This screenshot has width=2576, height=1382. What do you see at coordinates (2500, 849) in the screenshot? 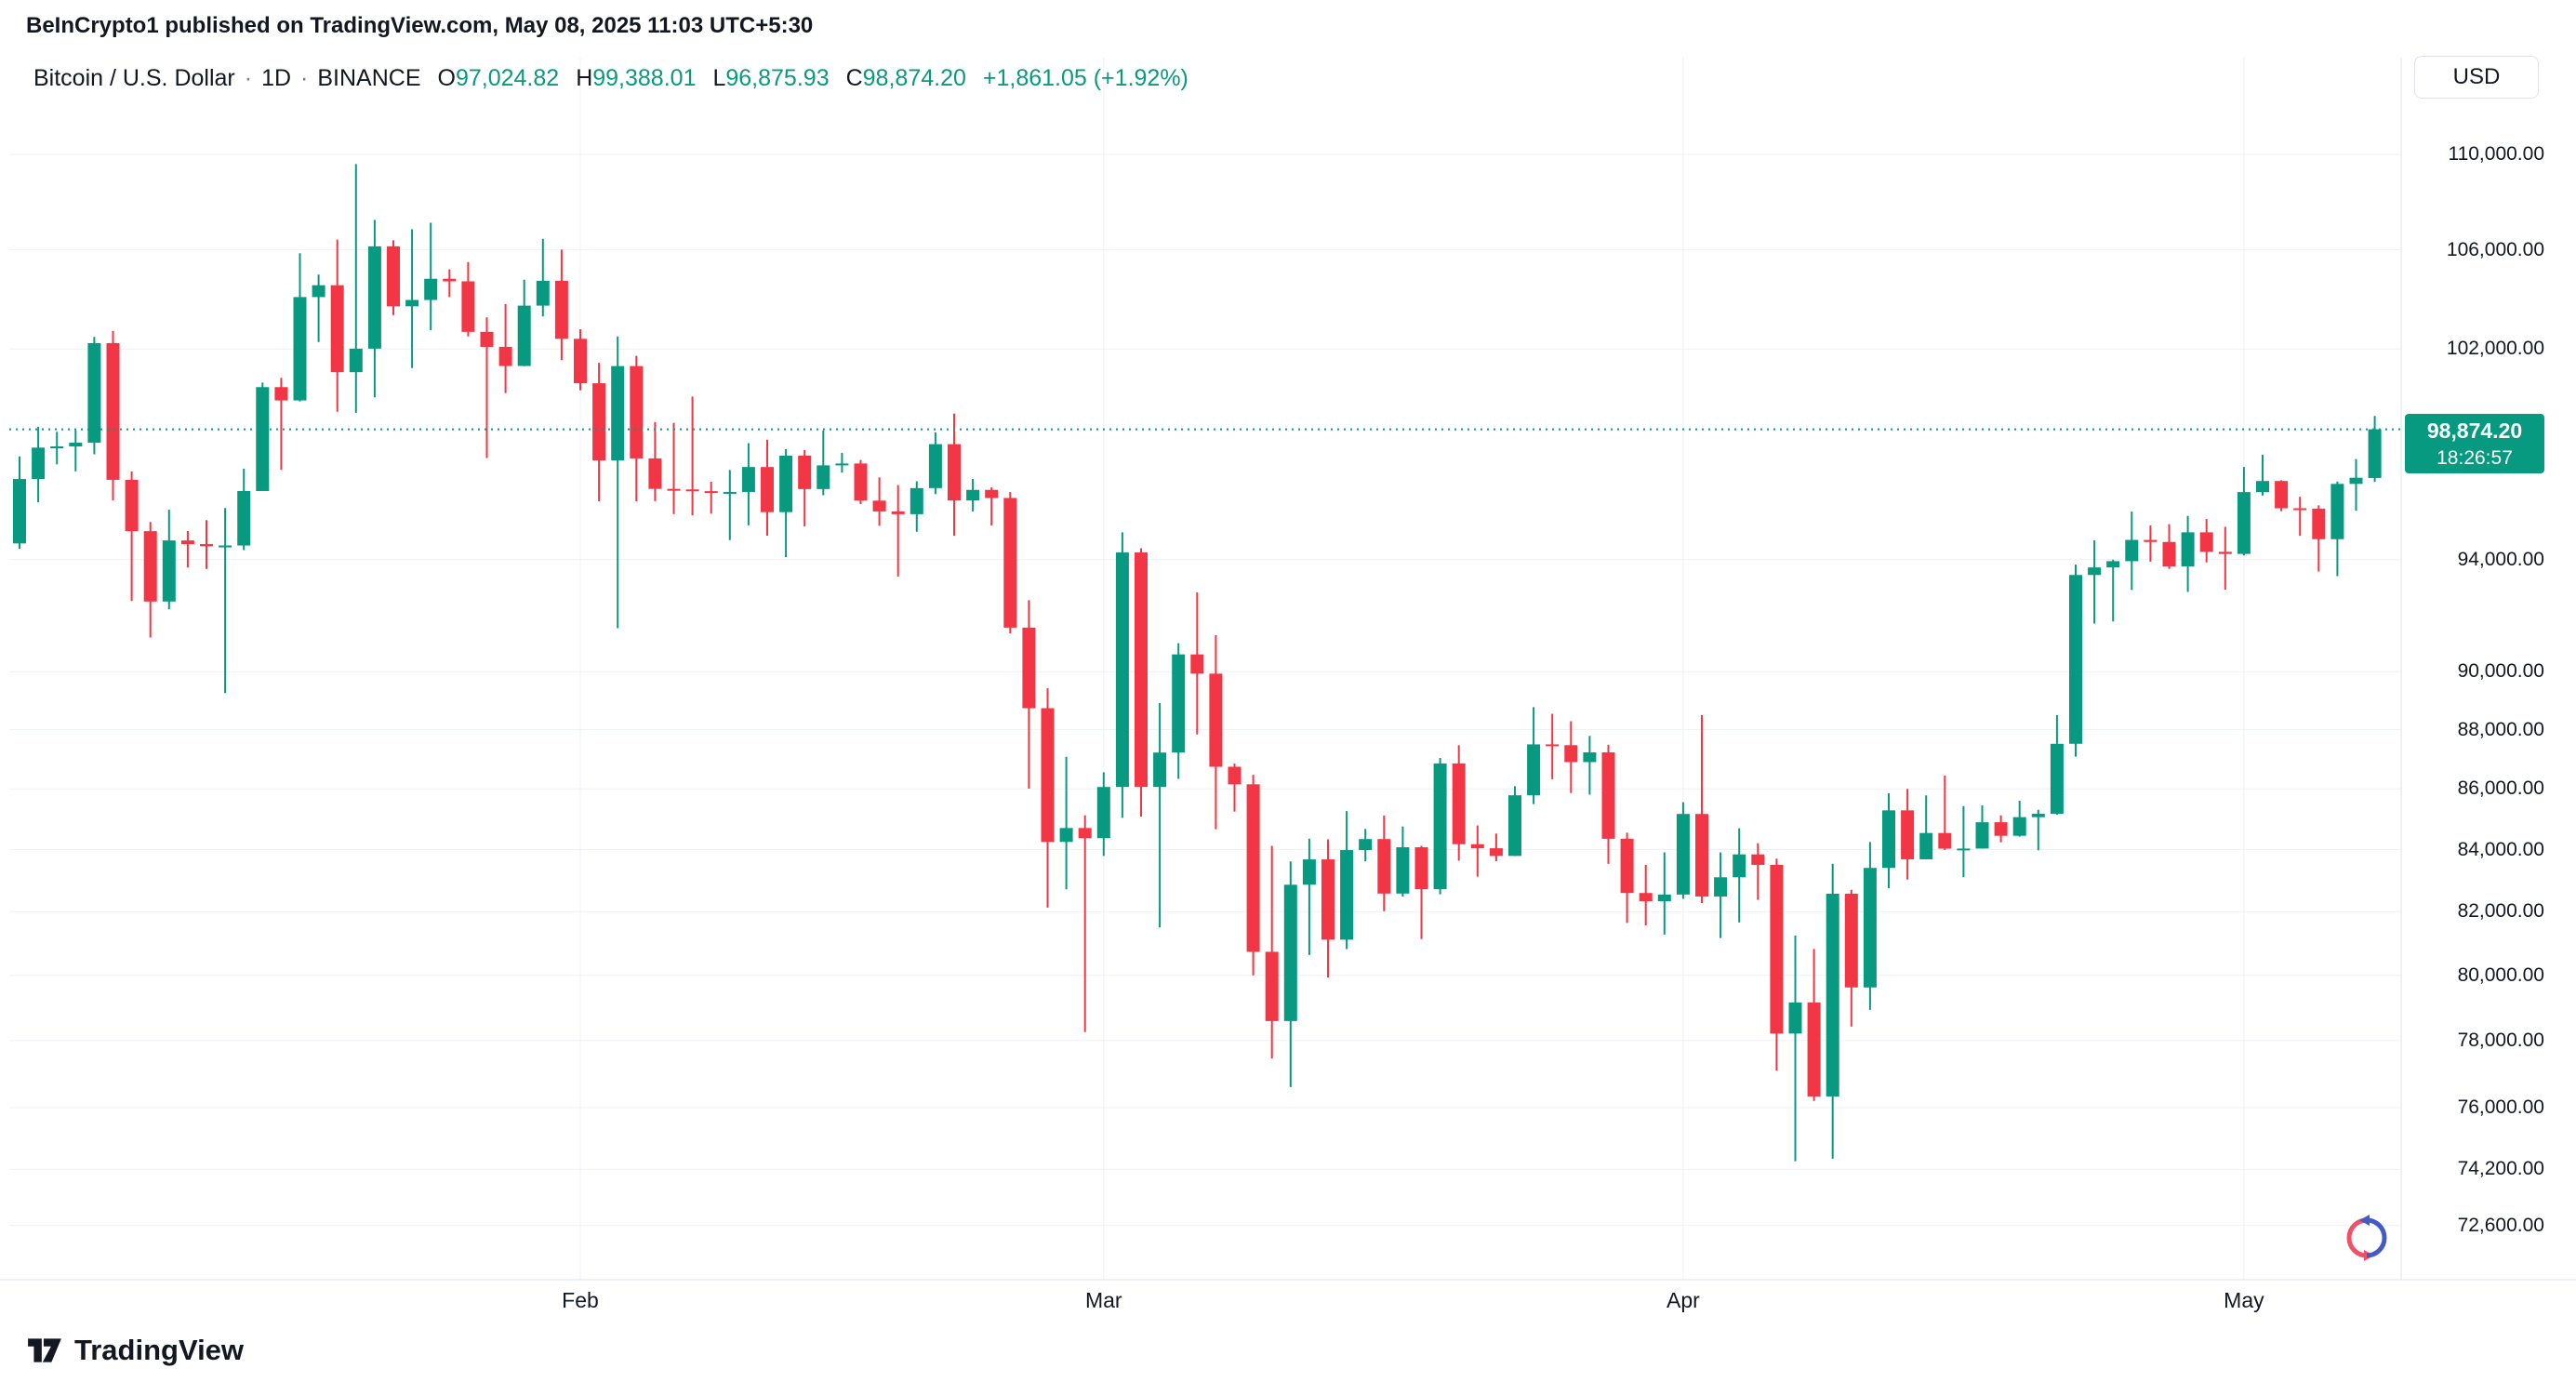
I see `price-tick-label: 84,000.00` at bounding box center [2500, 849].